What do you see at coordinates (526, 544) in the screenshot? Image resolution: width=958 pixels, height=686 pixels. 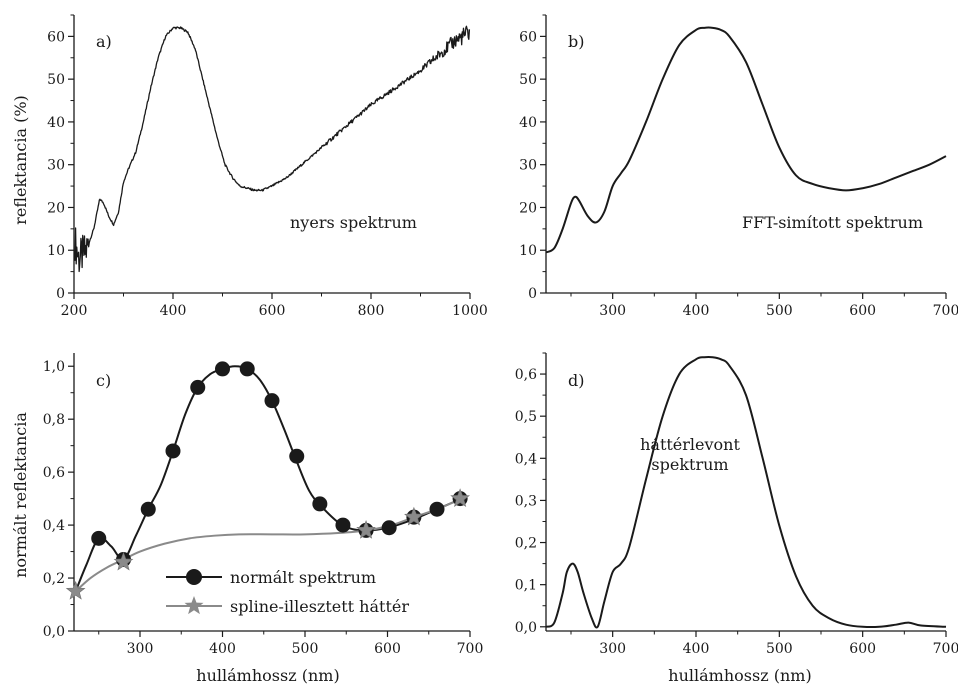 I see `y-tick-label-d: 0,2` at bounding box center [526, 544].